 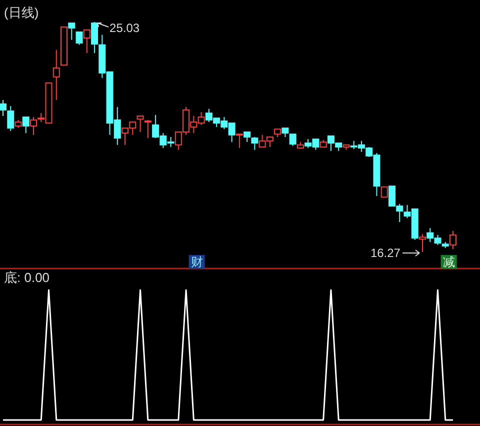 What do you see at coordinates (21, 12) in the screenshot?
I see `chart-title: (日线)` at bounding box center [21, 12].